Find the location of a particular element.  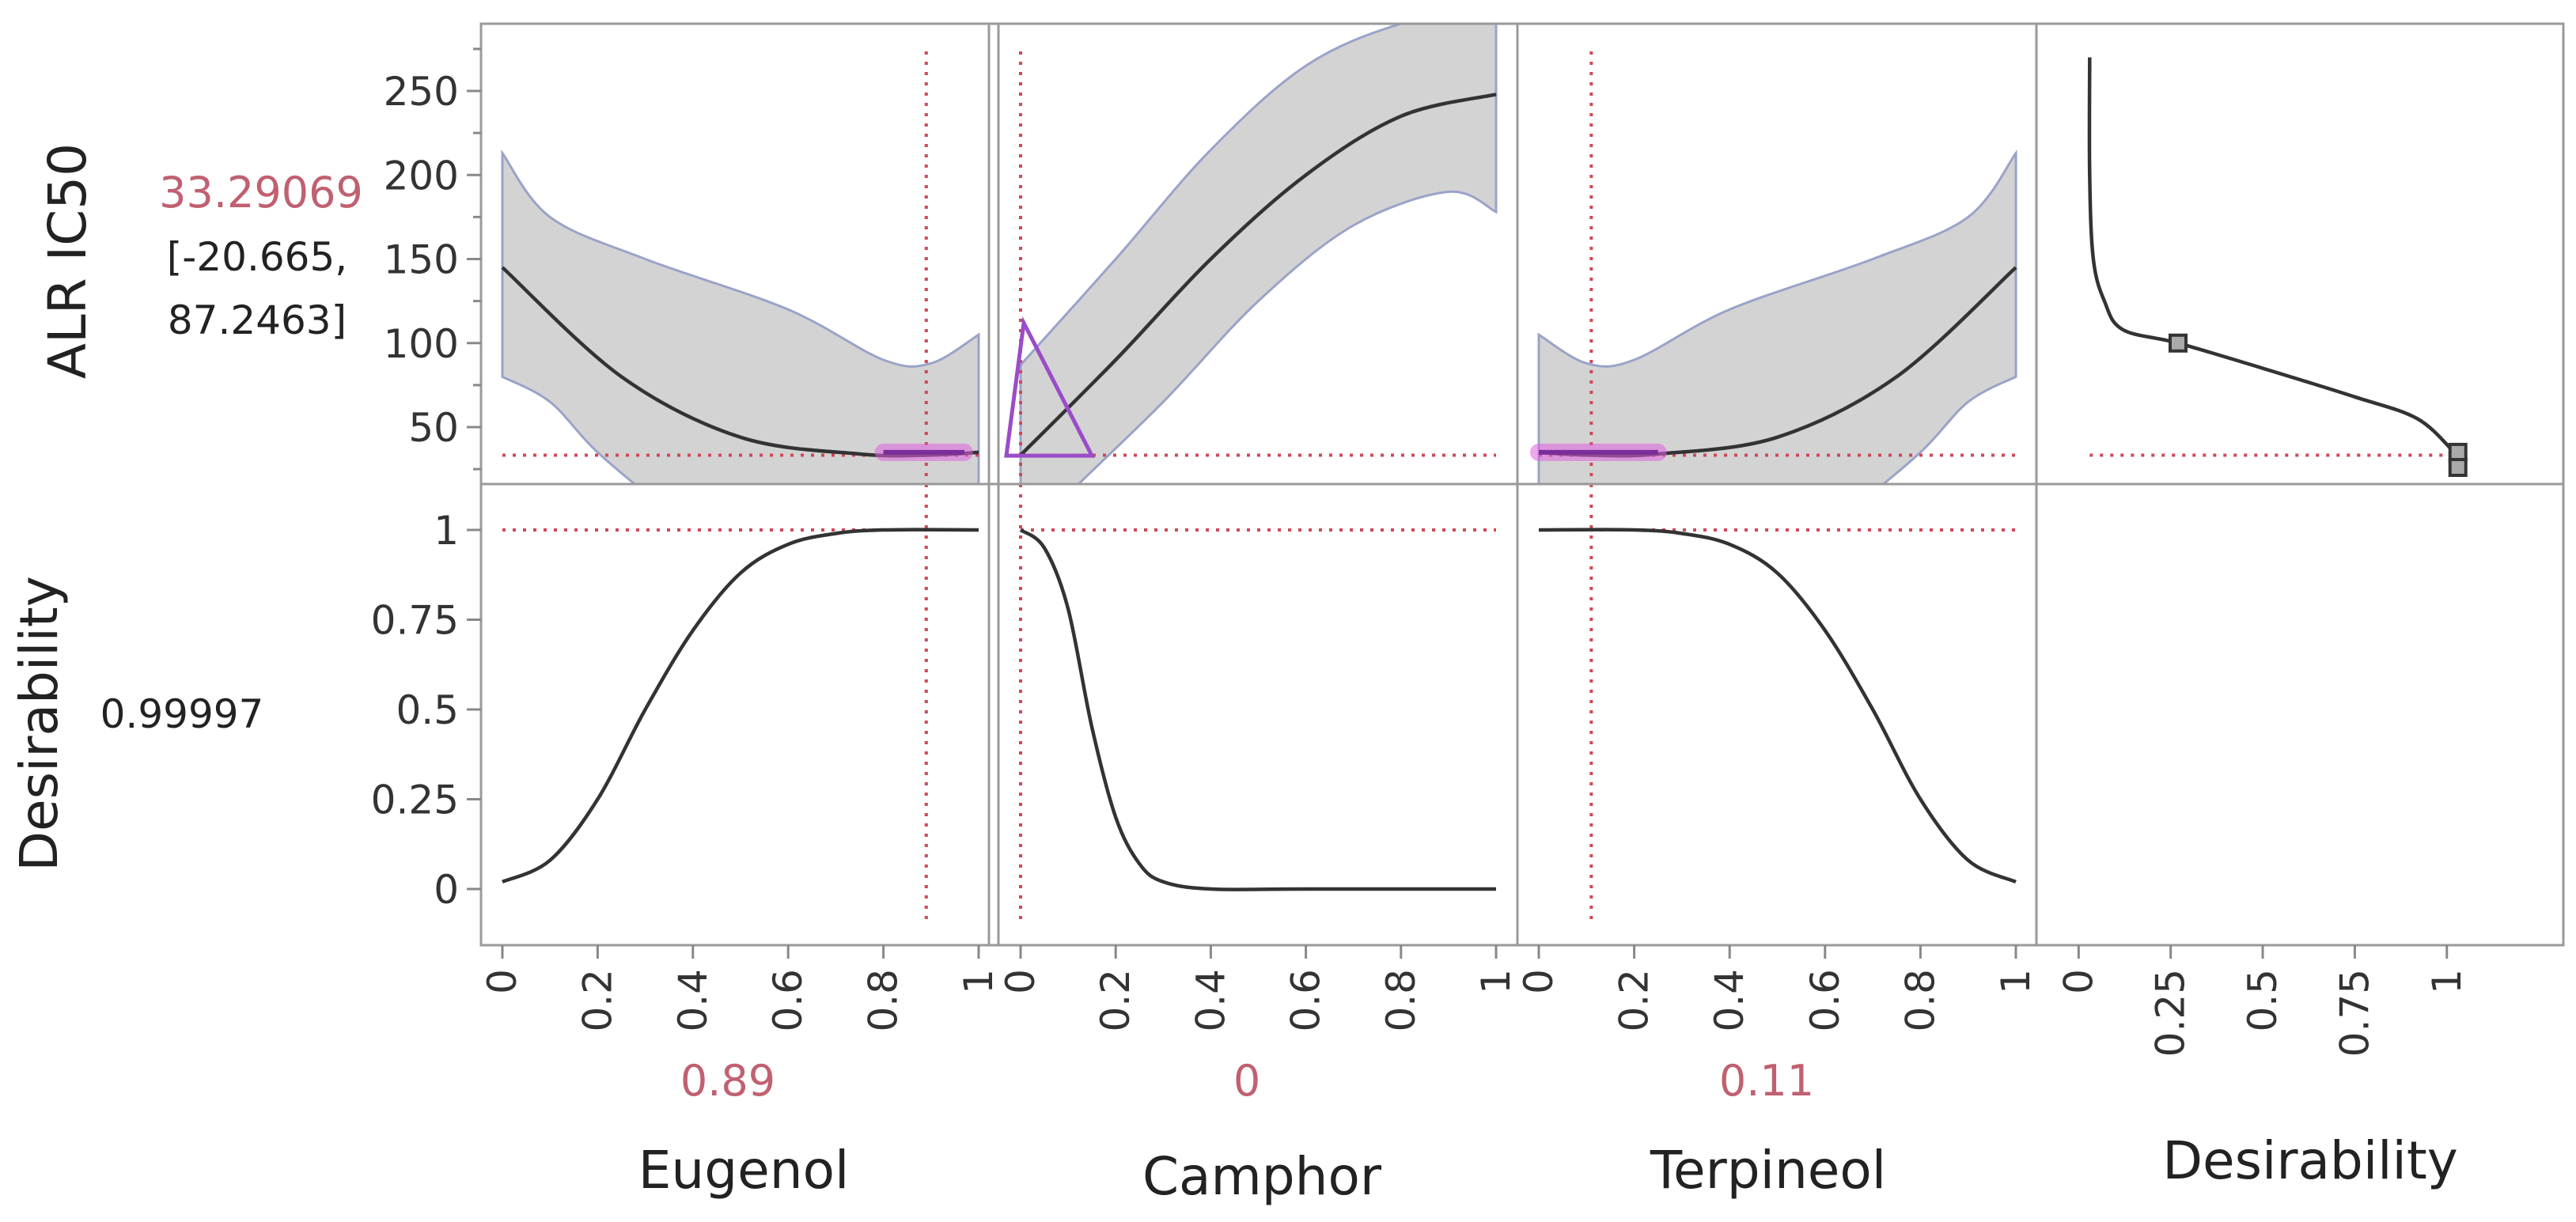

alr-ic50-y-tick-label: 250 is located at coordinates (421, 92).